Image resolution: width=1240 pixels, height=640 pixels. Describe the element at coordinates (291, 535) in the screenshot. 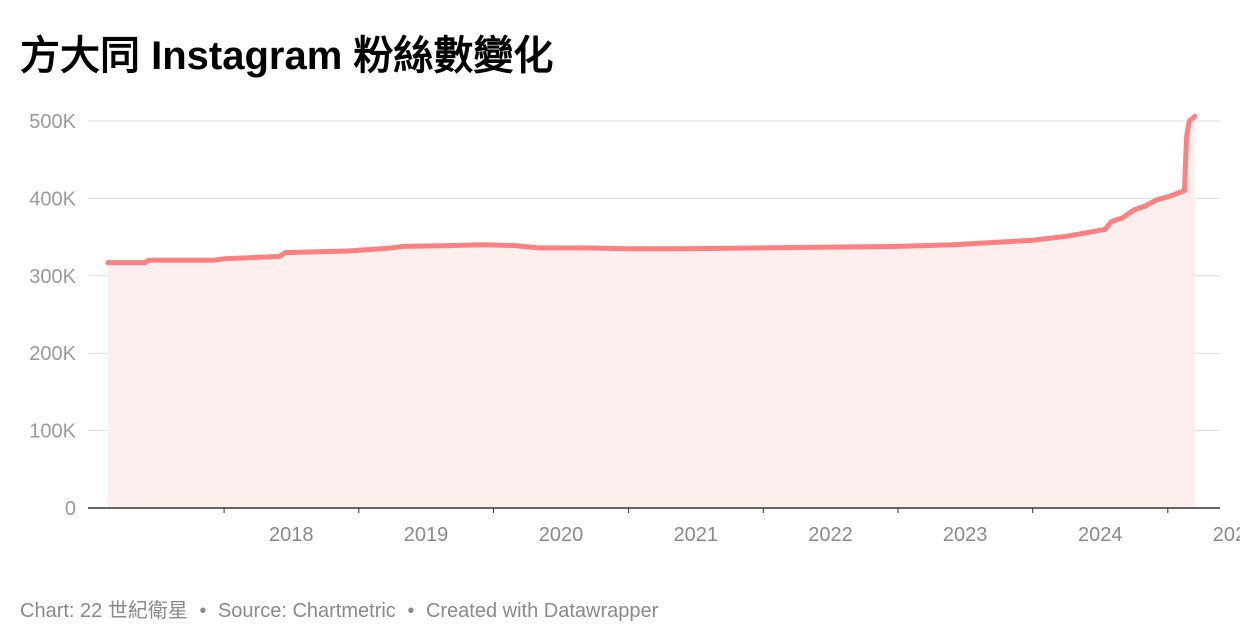

I see `x-tick-label: 2018` at that location.